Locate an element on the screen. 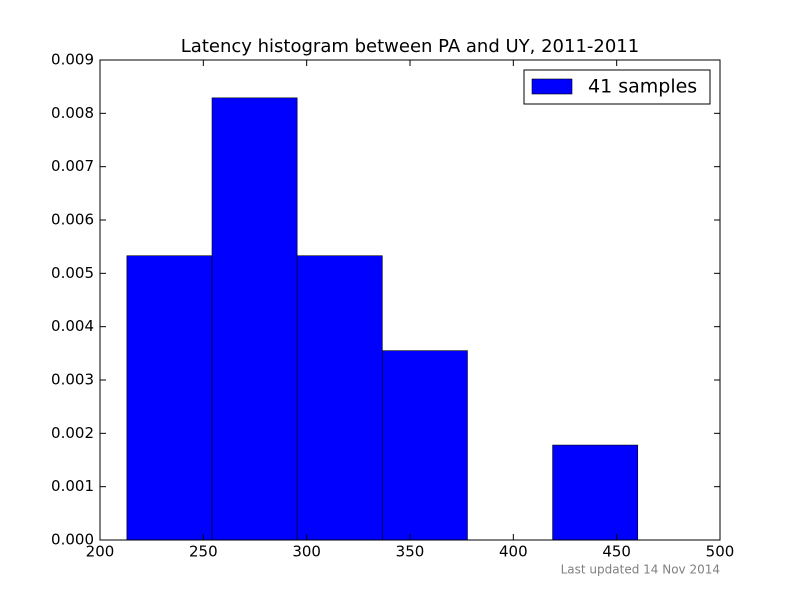 This screenshot has width=800, height=600. y-tick-label: 0.000 is located at coordinates (72, 540).